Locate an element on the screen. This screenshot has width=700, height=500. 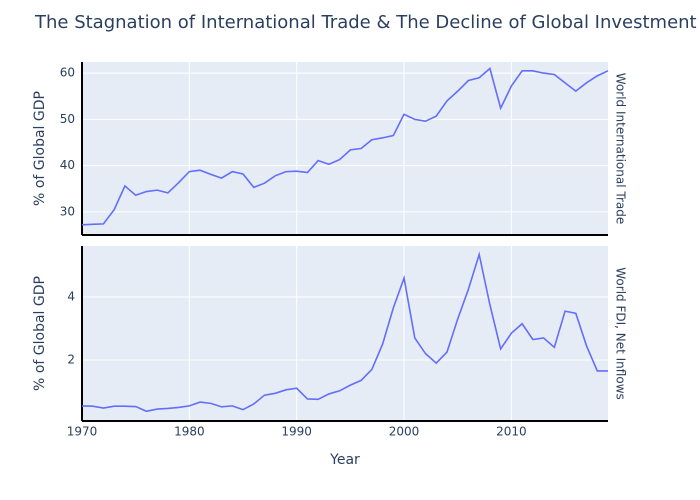
y-tick-label: 50 is located at coordinates (67, 119).